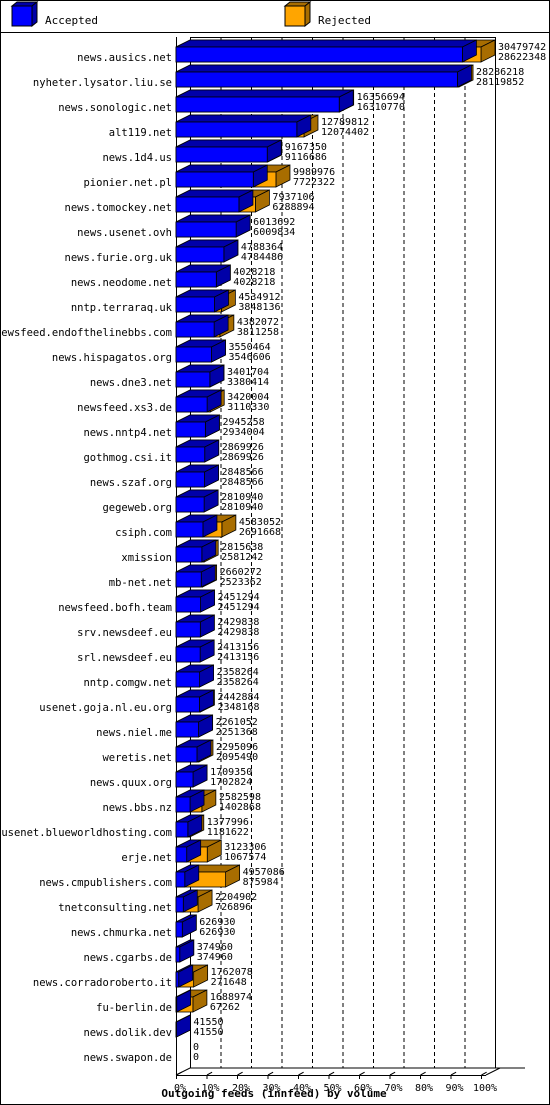  What do you see at coordinates (105, 708) in the screenshot?
I see `category-label: usenet.goja.nl.eu.org` at bounding box center [105, 708].